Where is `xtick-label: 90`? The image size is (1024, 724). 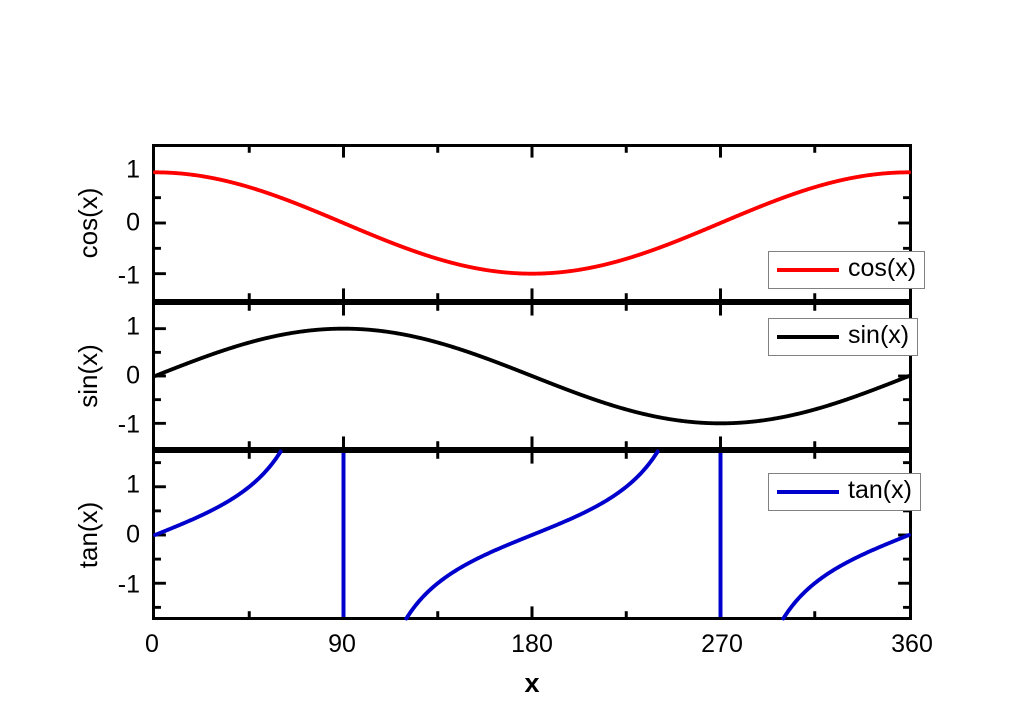 xtick-label: 90 is located at coordinates (342, 644).